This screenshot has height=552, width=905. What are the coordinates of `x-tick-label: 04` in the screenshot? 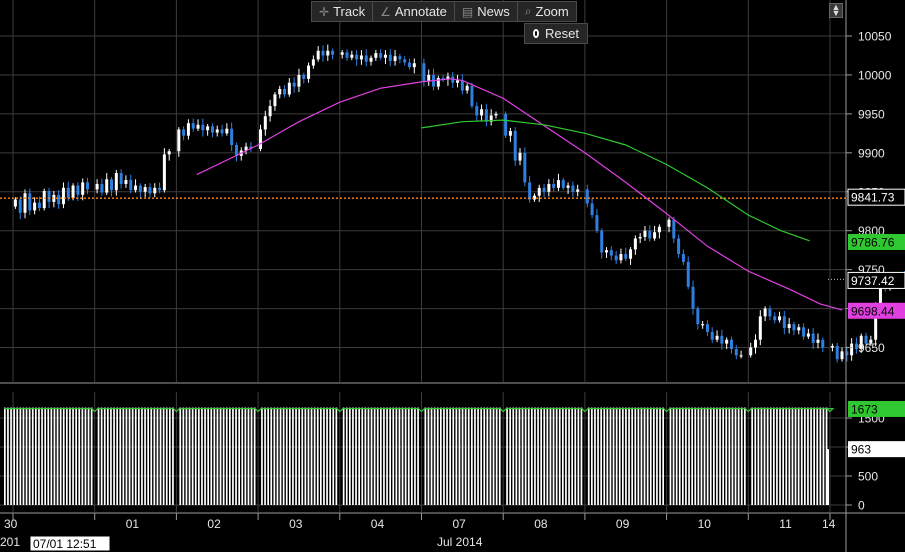 It's located at (378, 524).